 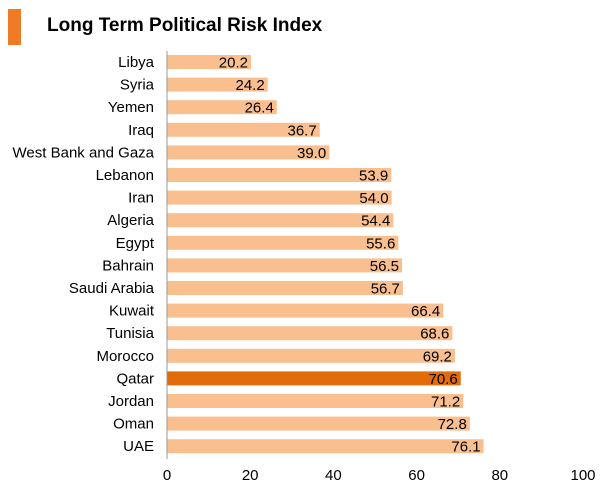 What do you see at coordinates (185, 25) in the screenshot?
I see `chart-title: Long Term Political Risk Index` at bounding box center [185, 25].